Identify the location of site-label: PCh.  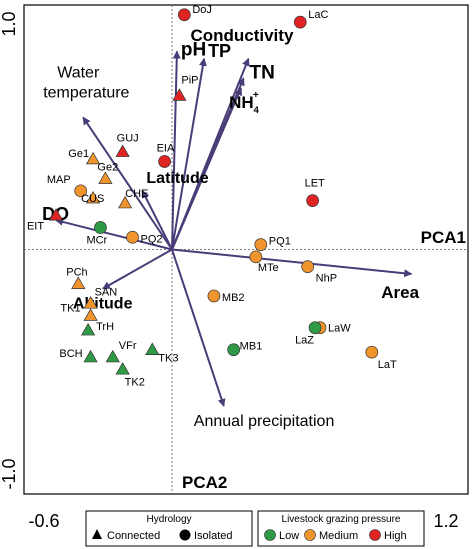
(76, 273).